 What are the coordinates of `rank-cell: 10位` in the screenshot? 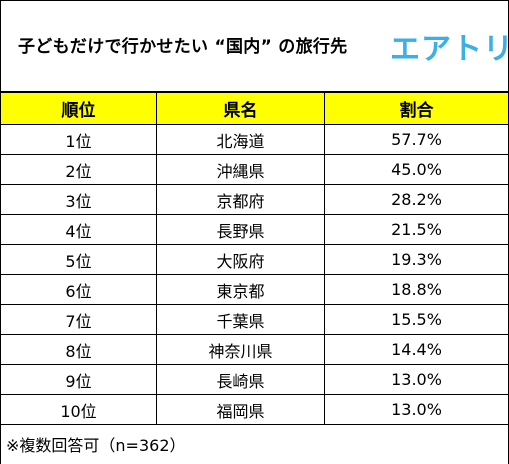 It's located at (78, 409).